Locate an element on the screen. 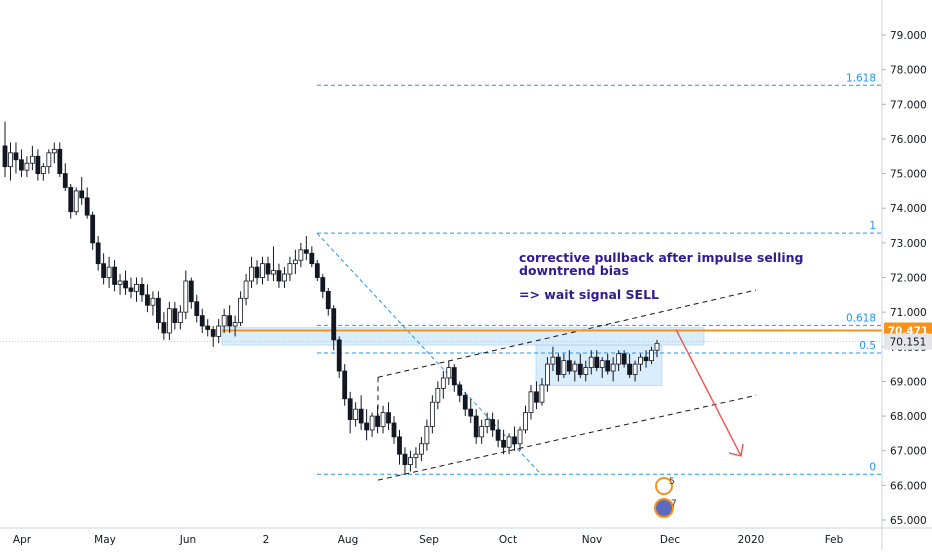 The width and height of the screenshot is (932, 554). price-badge-text: 70.151 is located at coordinates (908, 343).